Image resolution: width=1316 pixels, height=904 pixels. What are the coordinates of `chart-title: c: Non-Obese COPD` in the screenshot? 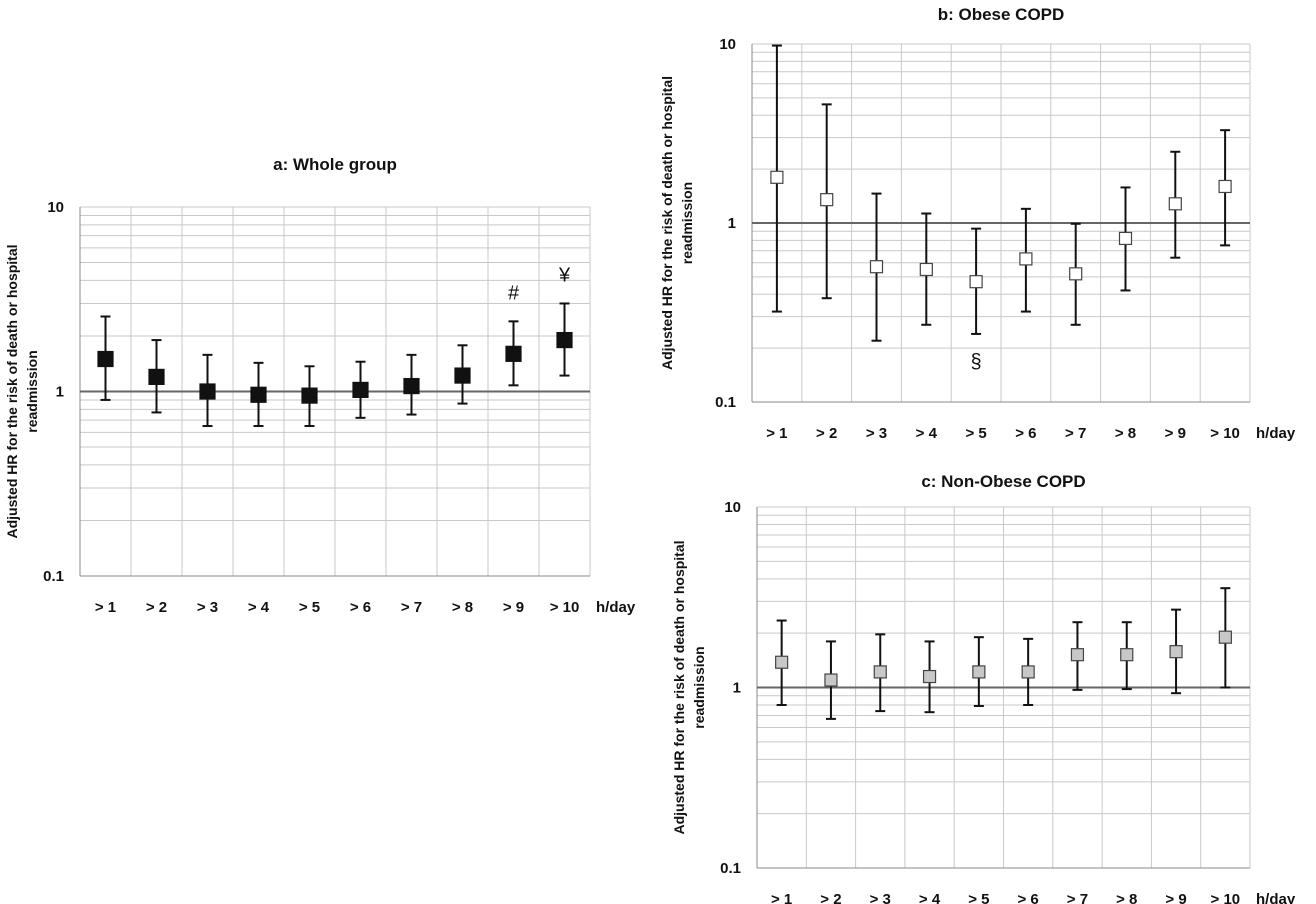 It's located at (1003, 481).